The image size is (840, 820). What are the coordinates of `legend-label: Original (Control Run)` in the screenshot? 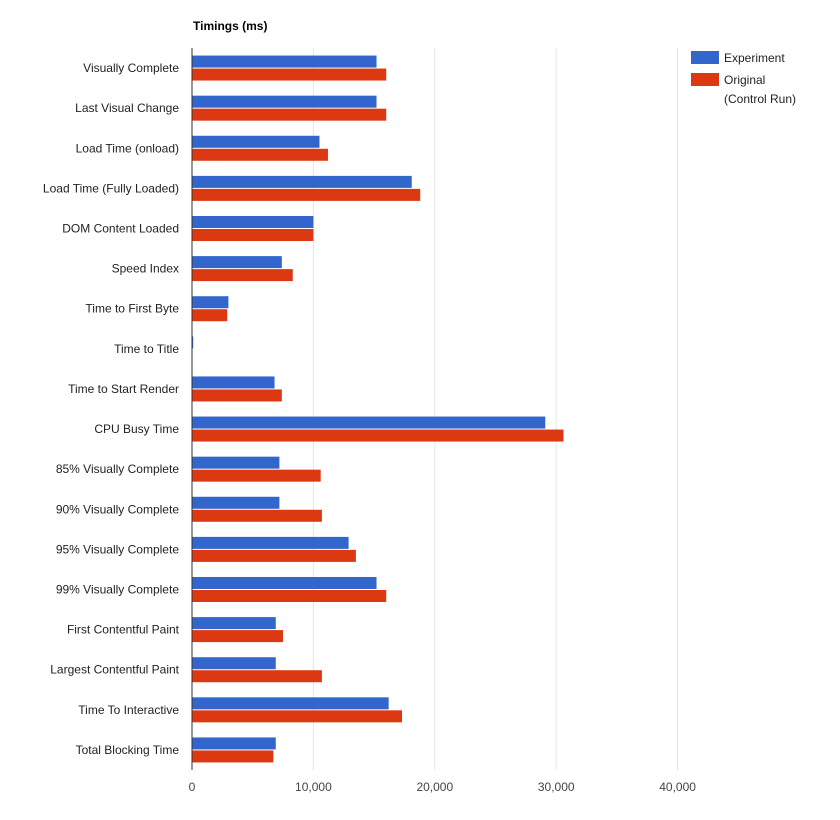 It's located at (760, 89).